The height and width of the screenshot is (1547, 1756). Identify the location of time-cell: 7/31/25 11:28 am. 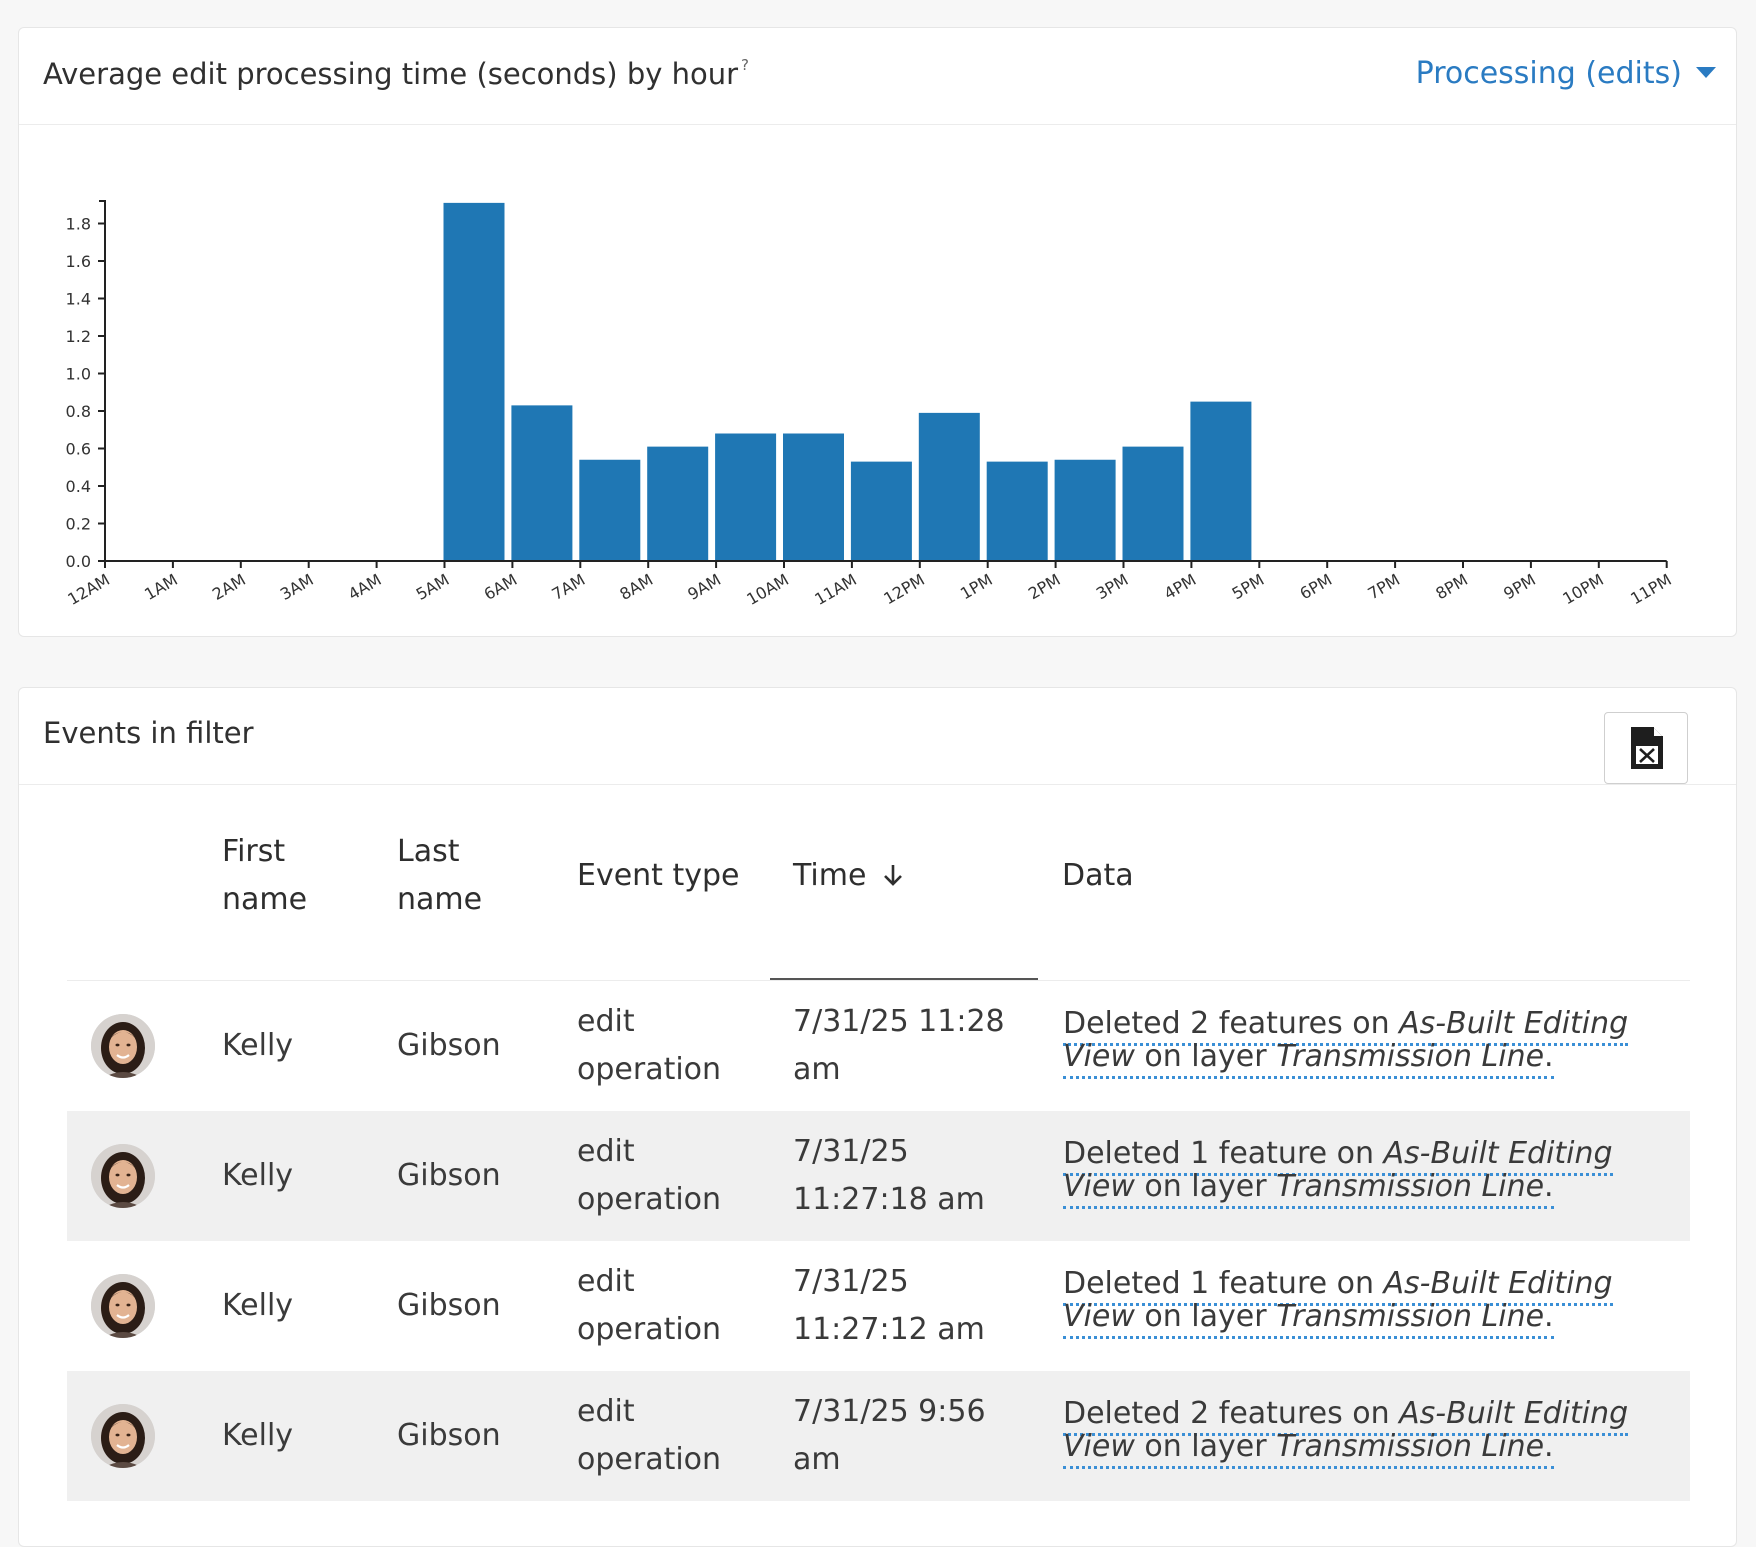
(899, 1046).